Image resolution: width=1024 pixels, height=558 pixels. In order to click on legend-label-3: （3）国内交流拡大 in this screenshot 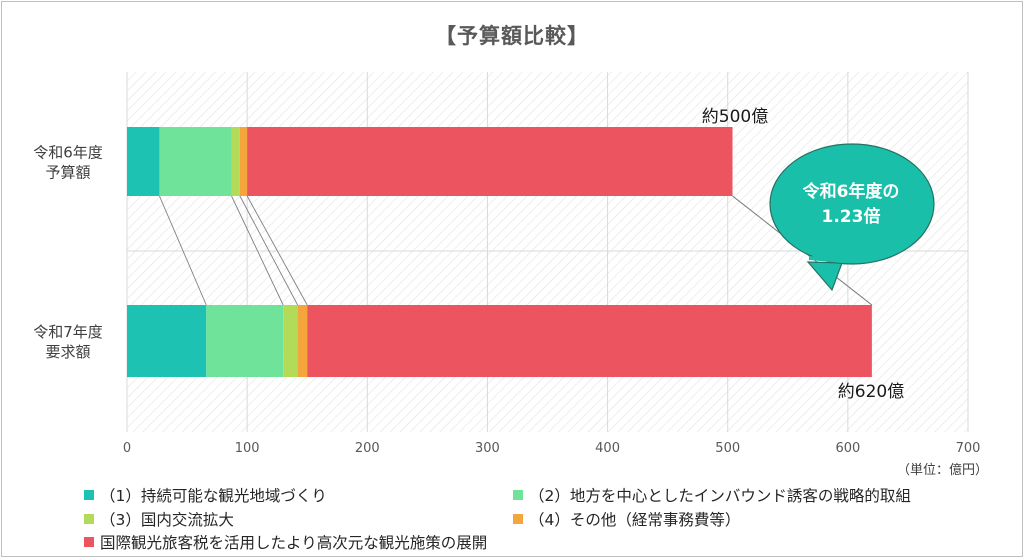, I will do `click(167, 520)`.